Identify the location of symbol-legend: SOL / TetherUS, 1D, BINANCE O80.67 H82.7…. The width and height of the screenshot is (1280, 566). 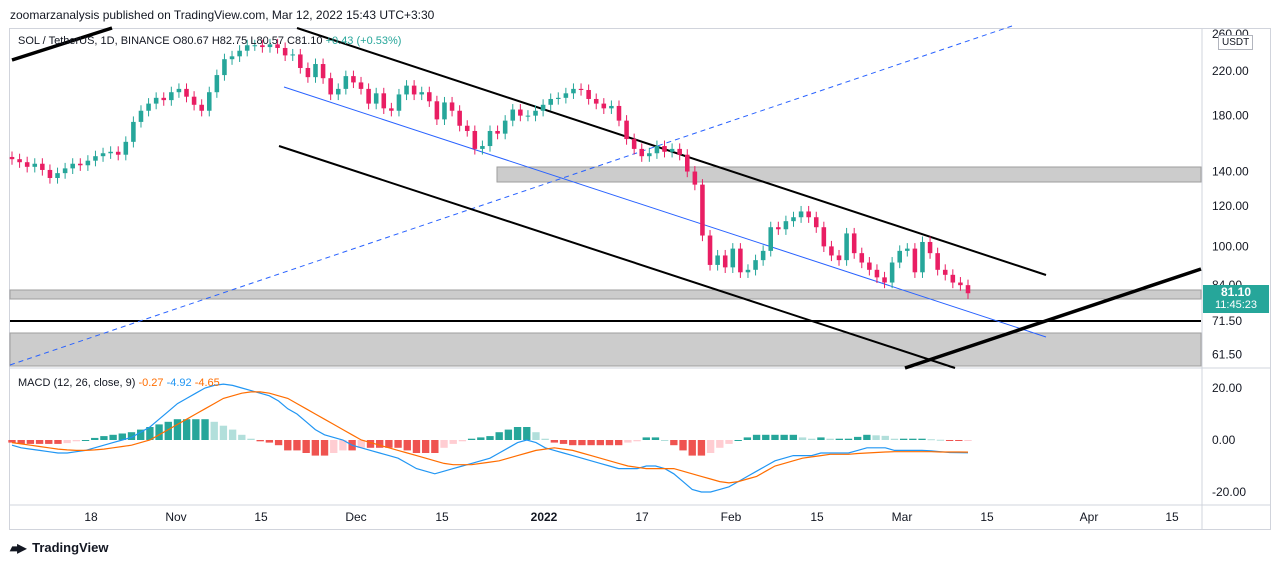
(209, 41).